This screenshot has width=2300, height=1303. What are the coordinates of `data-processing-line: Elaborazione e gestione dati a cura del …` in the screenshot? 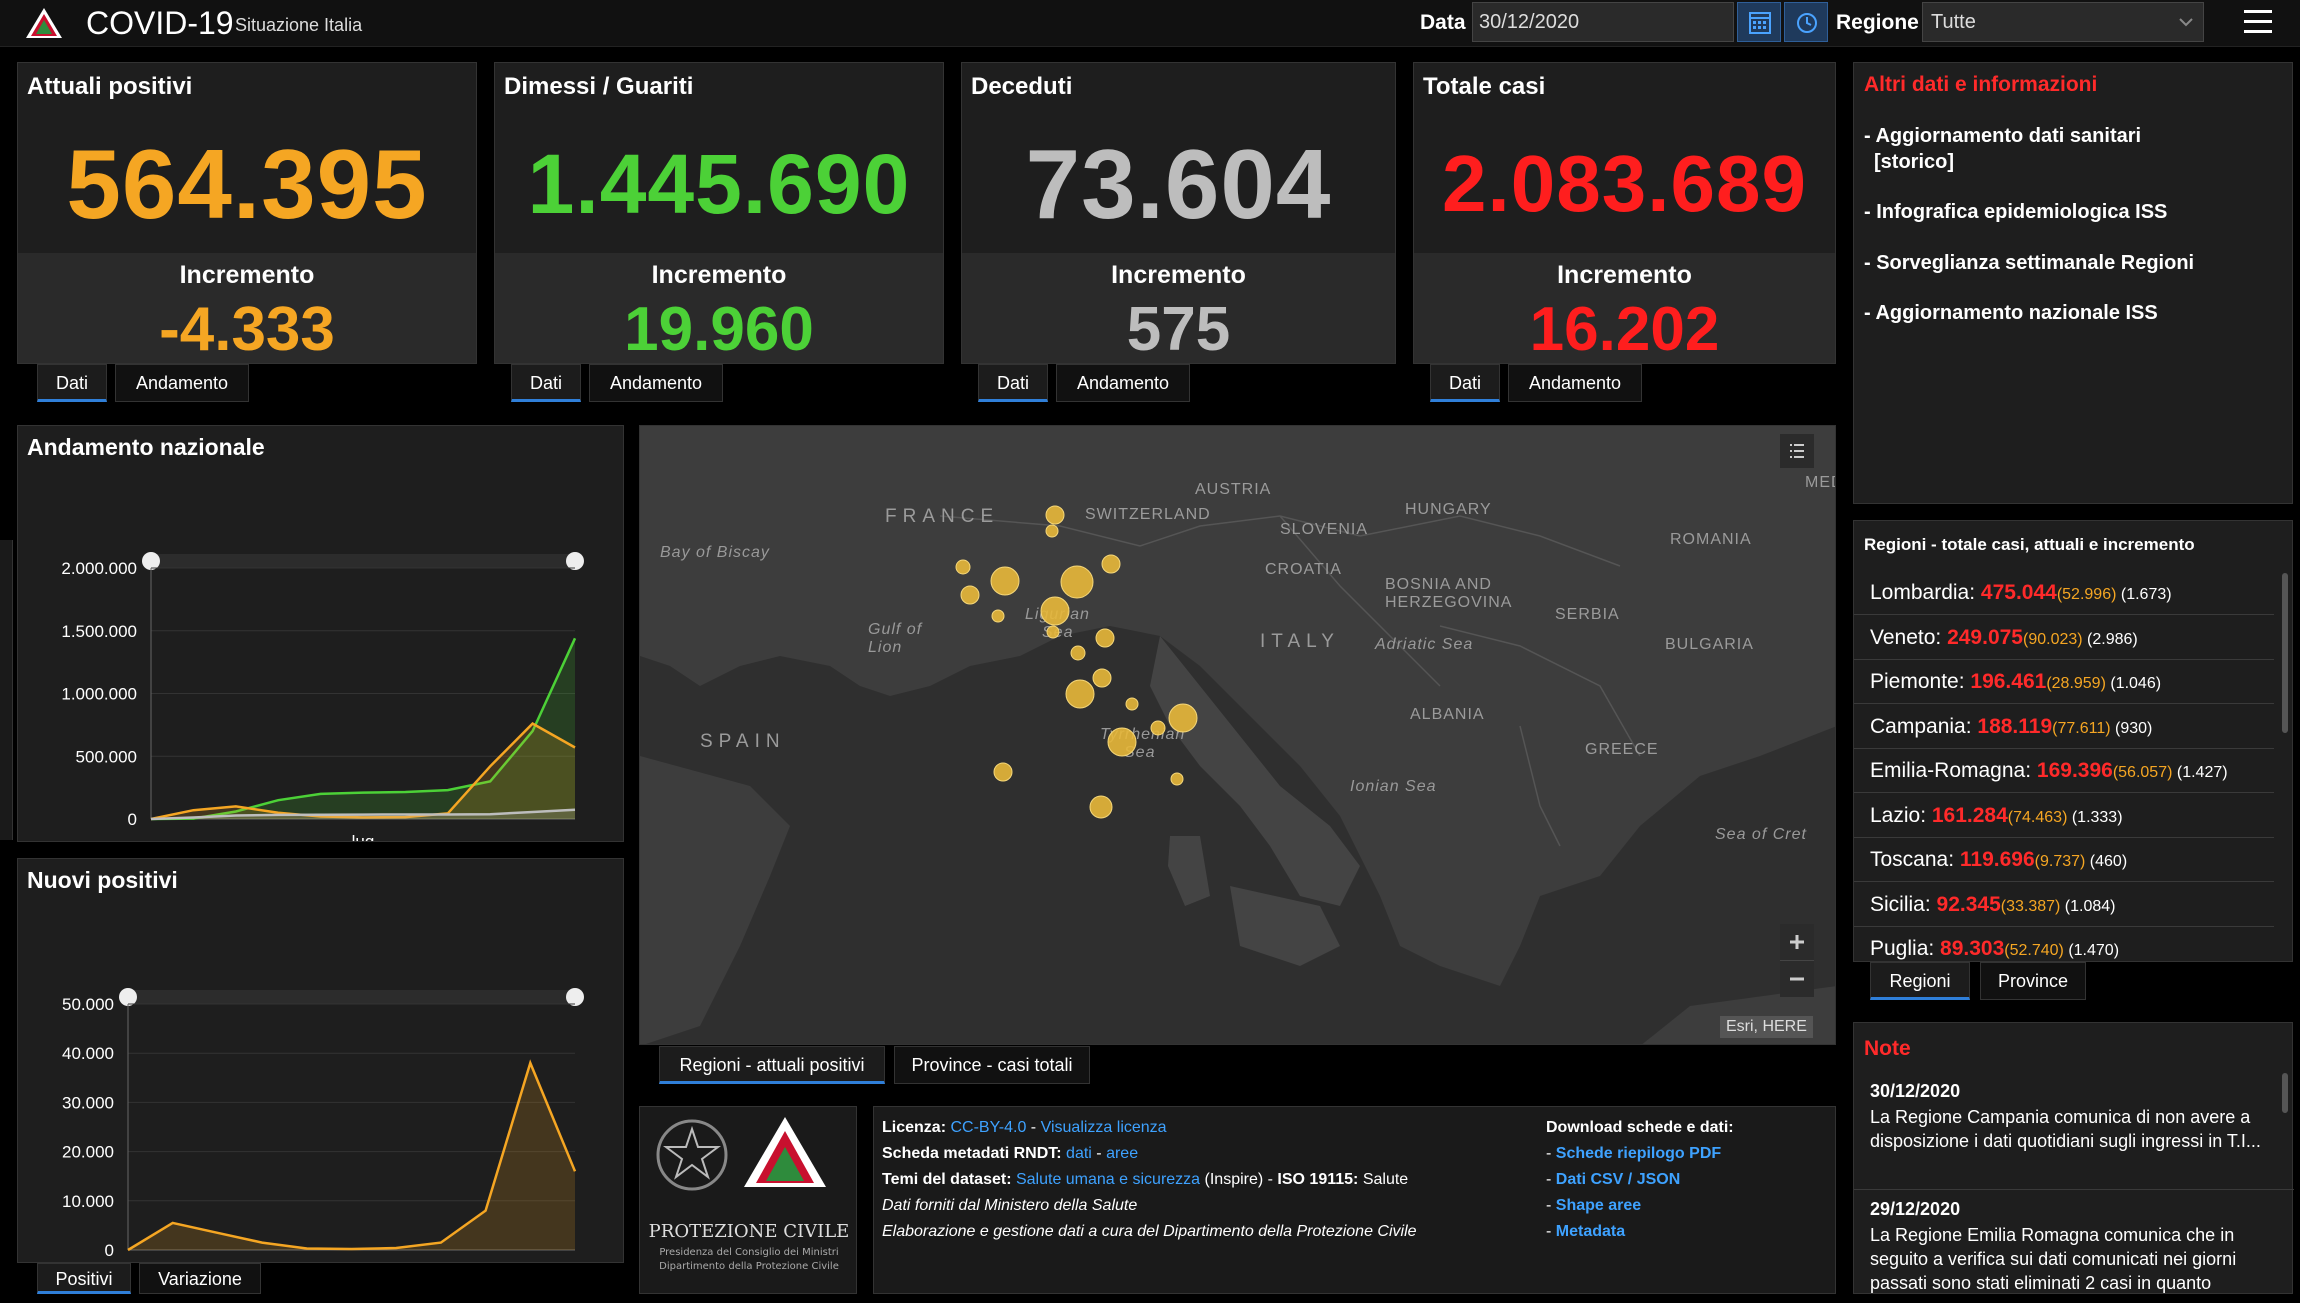 It's located at (1149, 1232).